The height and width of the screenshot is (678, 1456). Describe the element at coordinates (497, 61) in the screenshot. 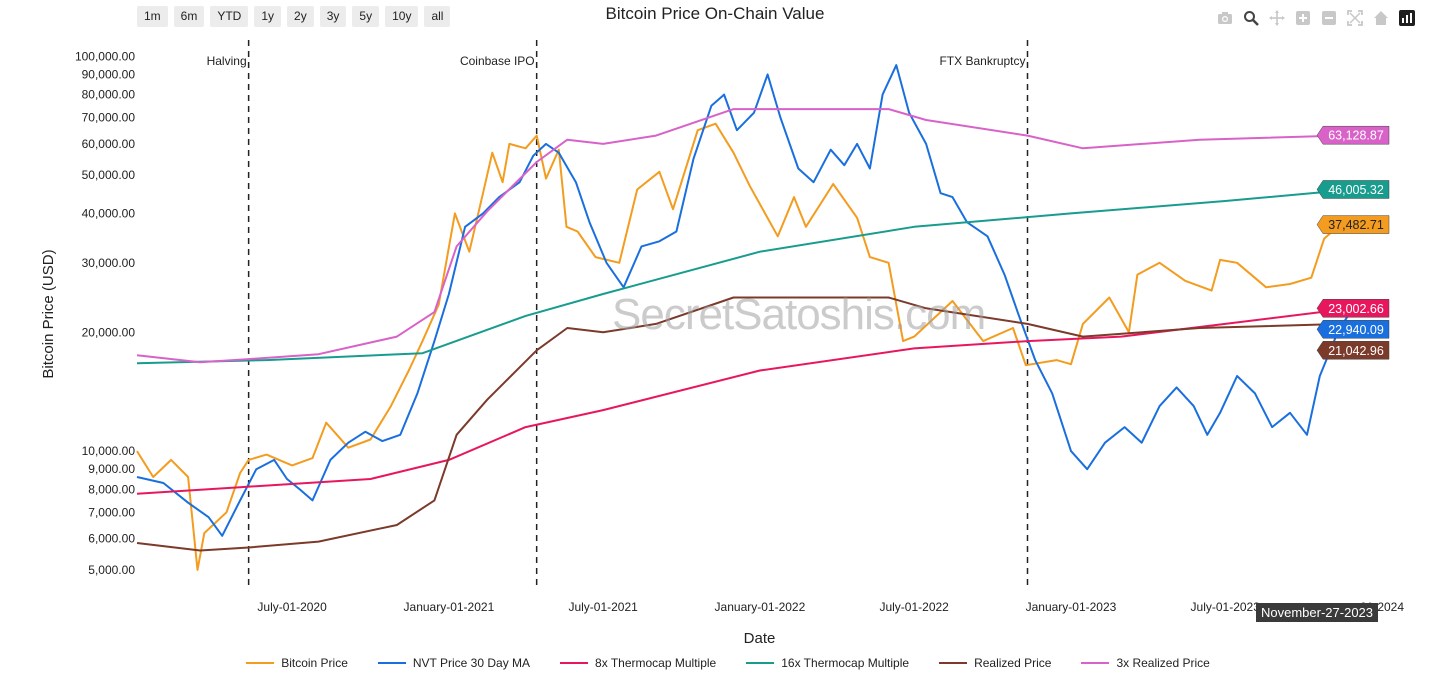

I see `event-label: Coinbase IPO` at that location.